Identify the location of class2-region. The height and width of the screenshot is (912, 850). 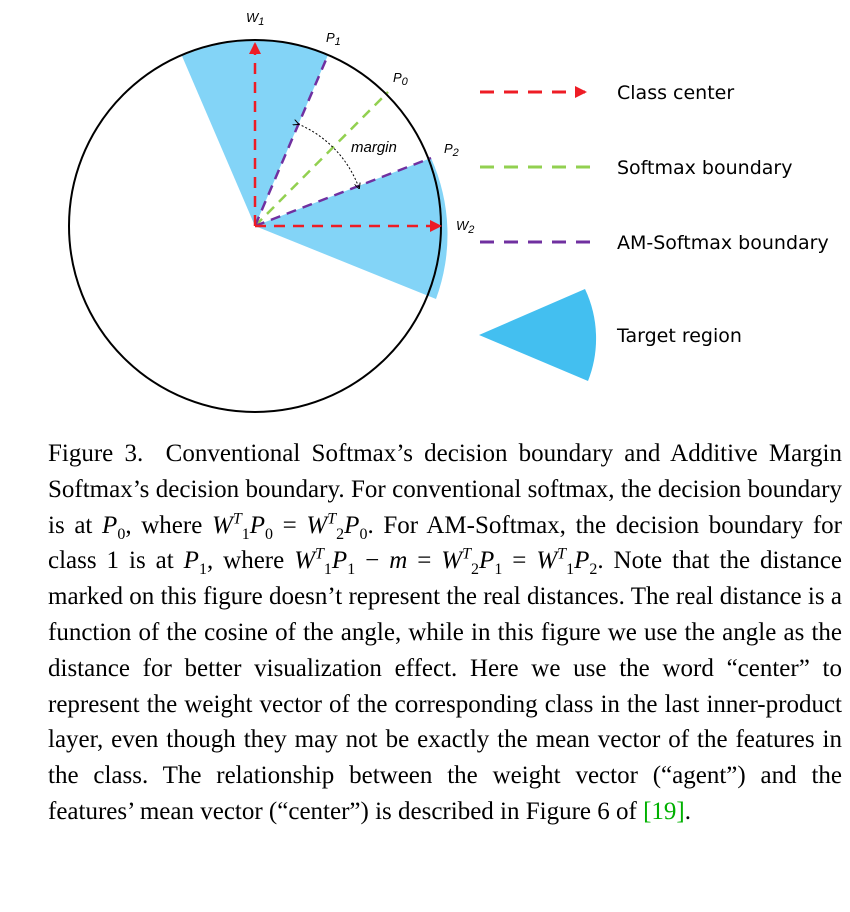
(351, 228).